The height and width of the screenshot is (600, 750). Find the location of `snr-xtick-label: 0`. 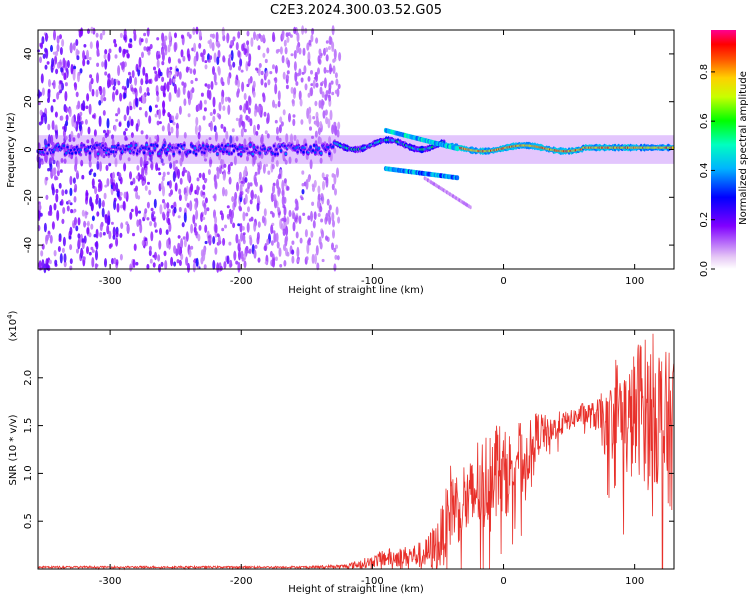

snr-xtick-label: 0 is located at coordinates (503, 581).